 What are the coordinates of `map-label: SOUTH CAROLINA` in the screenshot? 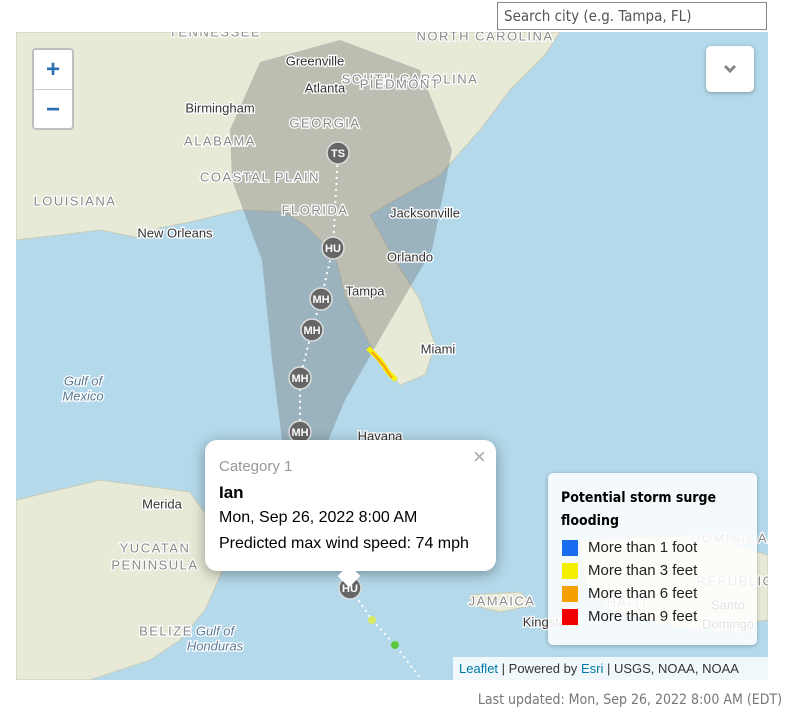 It's located at (410, 78).